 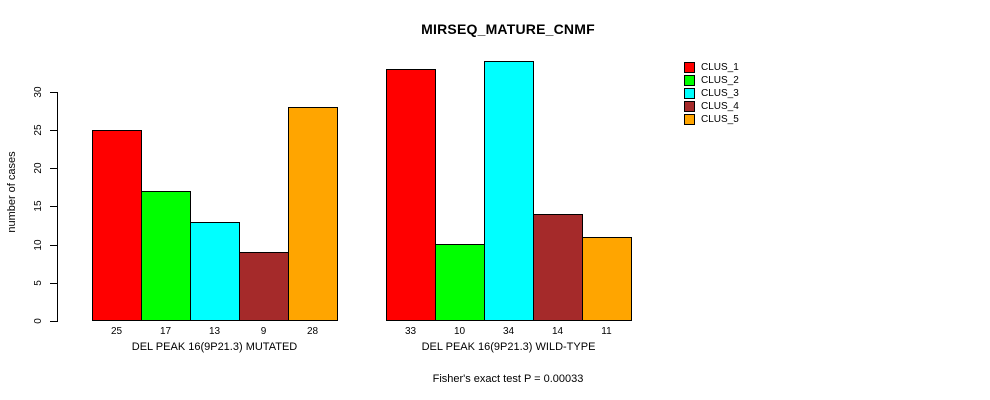 What do you see at coordinates (38, 321) in the screenshot?
I see `y-axis-tick-label: 0` at bounding box center [38, 321].